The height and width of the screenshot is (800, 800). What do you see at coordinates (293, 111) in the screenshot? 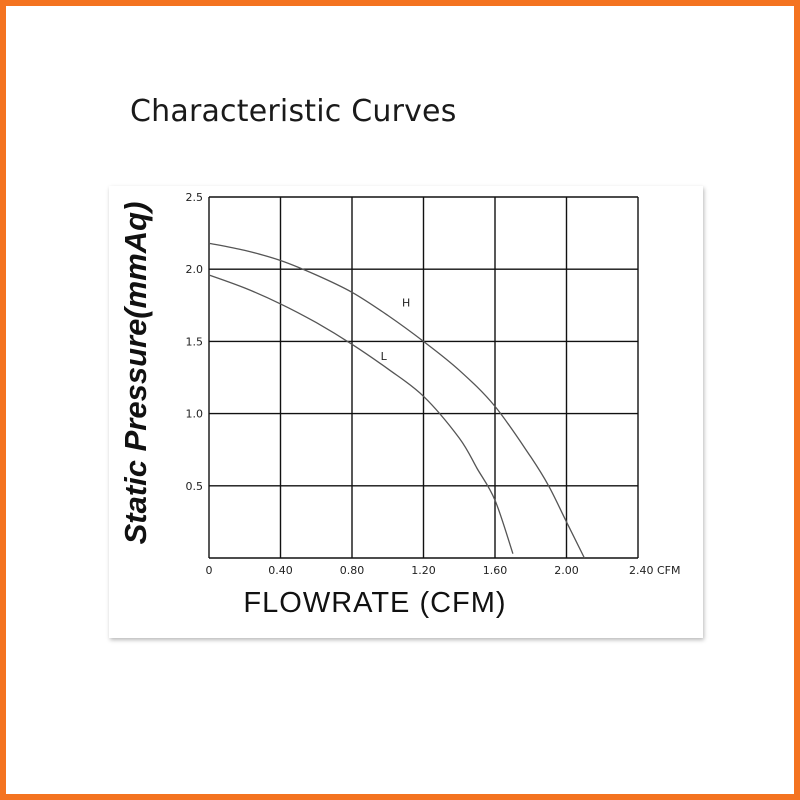
I see `page-title: Characteristic Curves` at bounding box center [293, 111].